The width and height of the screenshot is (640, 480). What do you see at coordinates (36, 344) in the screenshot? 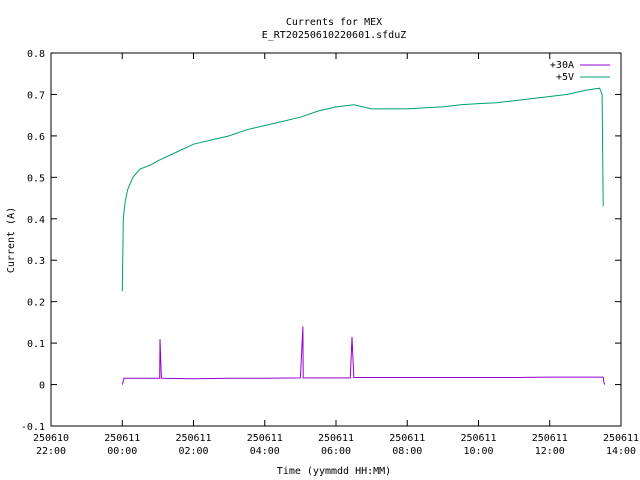
I see `y-tick-label: 0.1` at bounding box center [36, 344].